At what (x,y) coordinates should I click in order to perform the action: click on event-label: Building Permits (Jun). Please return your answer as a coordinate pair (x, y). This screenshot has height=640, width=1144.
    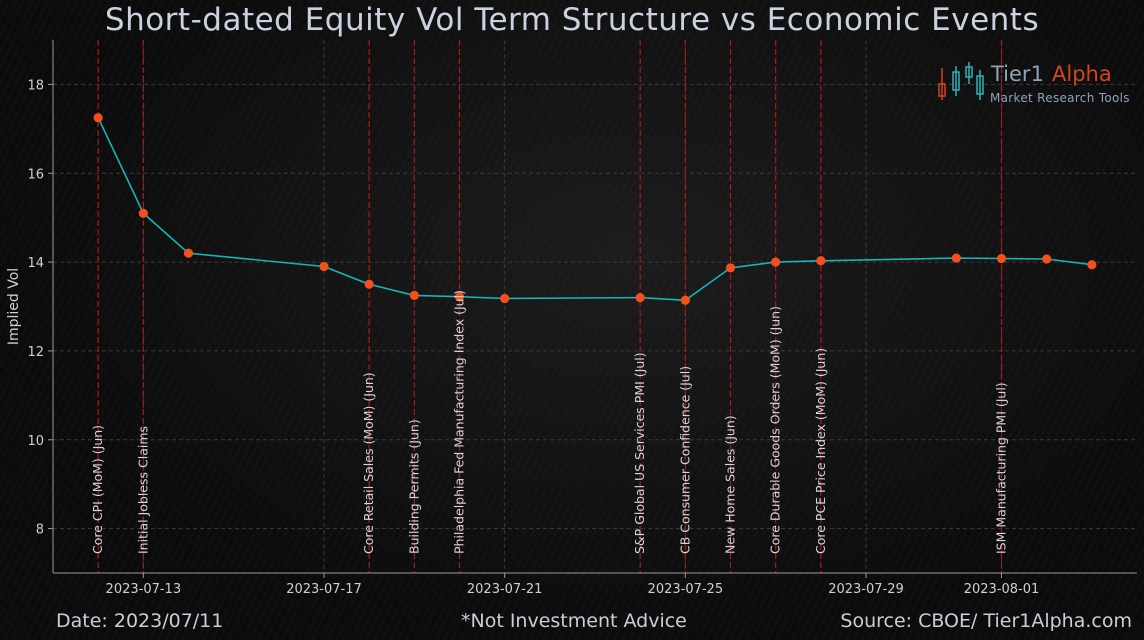
    Looking at the image, I should click on (413, 486).